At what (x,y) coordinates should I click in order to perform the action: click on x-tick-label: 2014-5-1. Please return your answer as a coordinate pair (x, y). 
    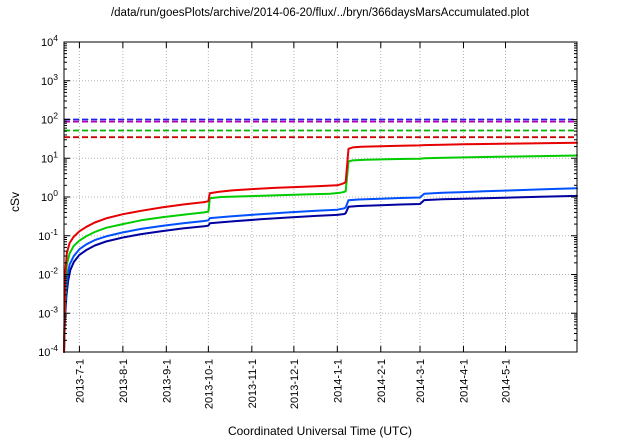
    Looking at the image, I should click on (507, 381).